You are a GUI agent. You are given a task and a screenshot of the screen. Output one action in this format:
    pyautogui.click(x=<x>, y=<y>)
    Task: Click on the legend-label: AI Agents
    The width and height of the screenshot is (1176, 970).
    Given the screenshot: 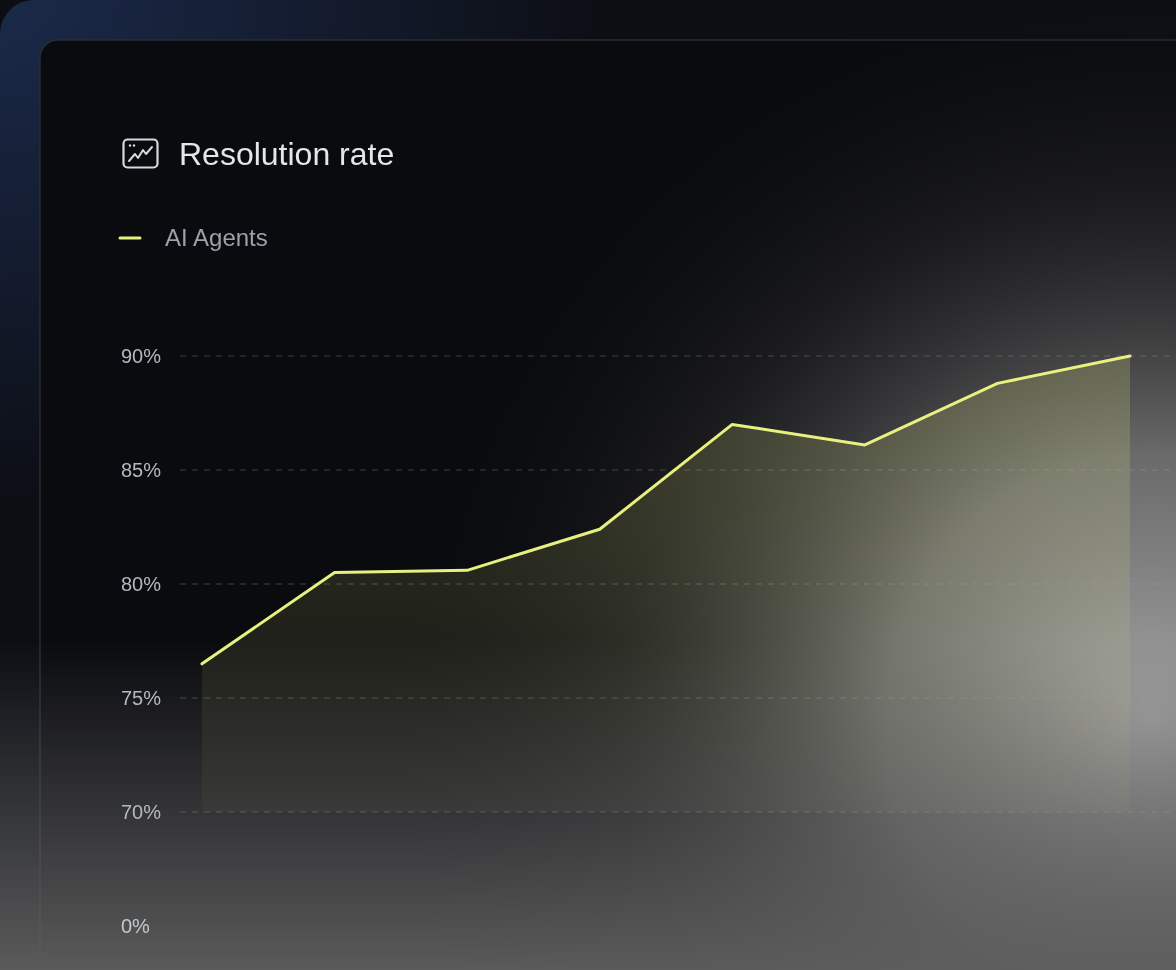 What is the action you would take?
    pyautogui.click(x=216, y=237)
    